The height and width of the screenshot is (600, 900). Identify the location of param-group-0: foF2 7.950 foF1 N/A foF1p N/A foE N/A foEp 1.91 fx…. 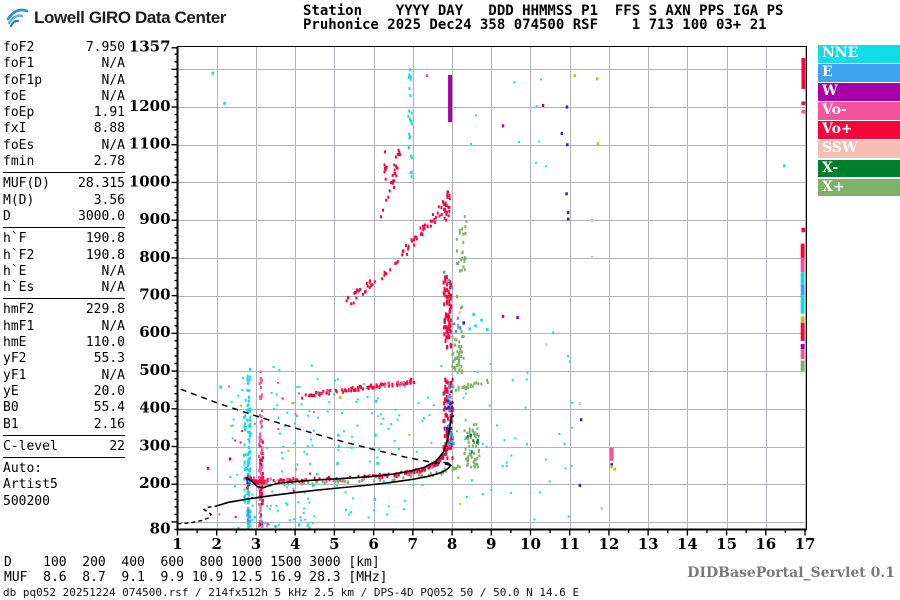
(64, 107).